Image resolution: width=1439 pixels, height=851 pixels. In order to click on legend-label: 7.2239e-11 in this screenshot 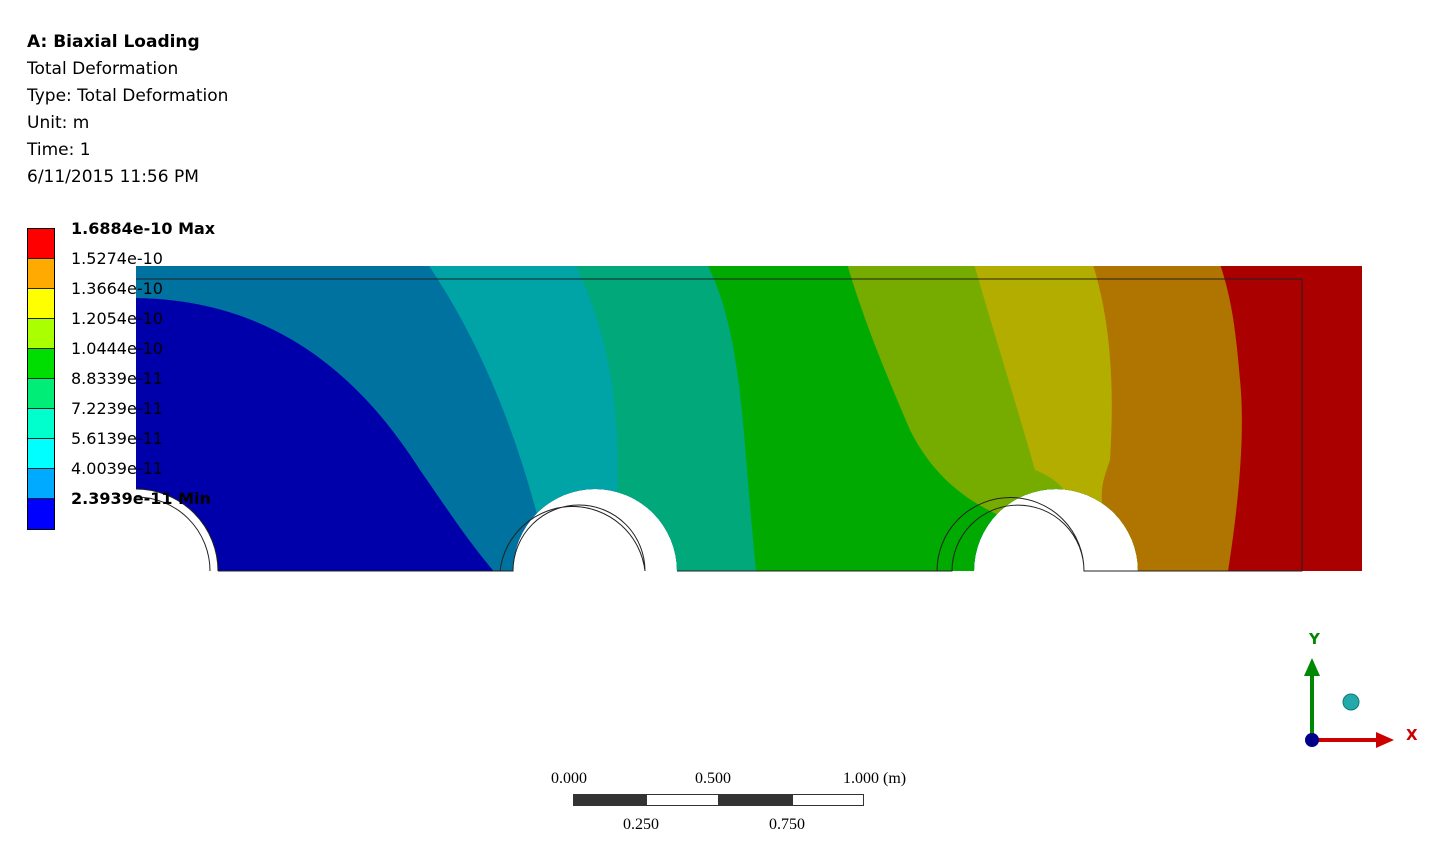, I will do `click(117, 408)`.